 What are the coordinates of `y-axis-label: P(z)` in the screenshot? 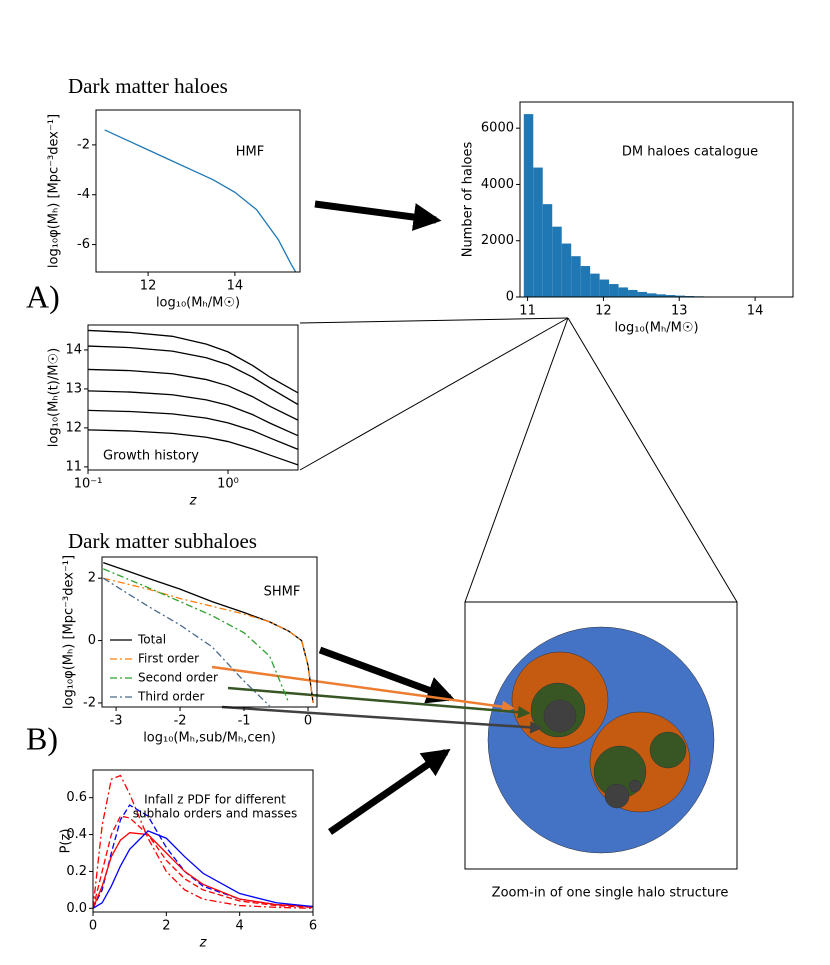 It's located at (66, 841).